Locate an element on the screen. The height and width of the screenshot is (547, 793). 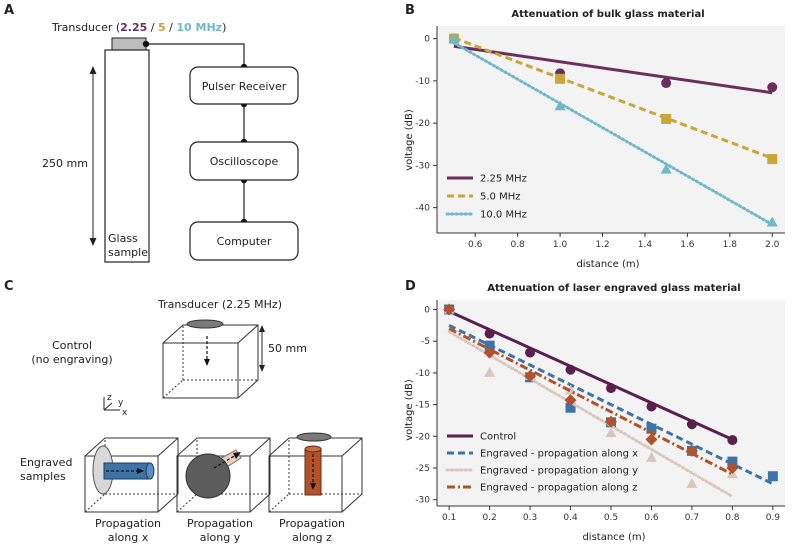
propagation-z-line2: along z is located at coordinates (312, 537).